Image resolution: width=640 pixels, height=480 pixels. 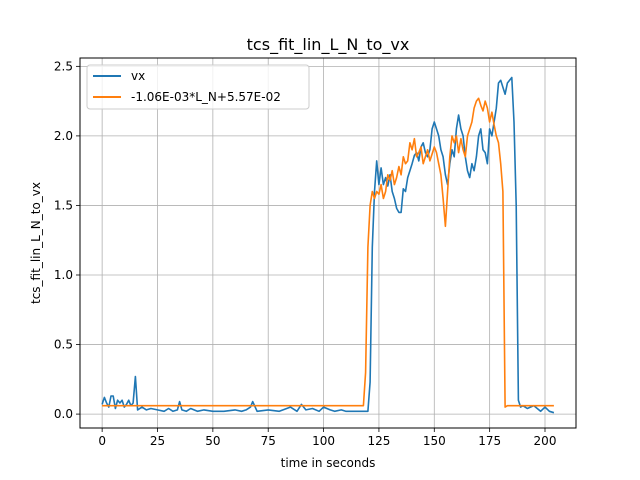 I want to click on y-tick-label: 0.5, so click(x=63, y=345).